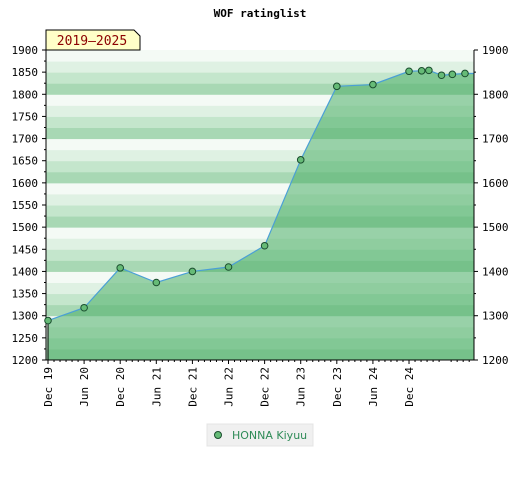 This screenshot has width=520, height=480. Describe the element at coordinates (495, 183) in the screenshot. I see `y-right-tick-label: 1600` at that location.